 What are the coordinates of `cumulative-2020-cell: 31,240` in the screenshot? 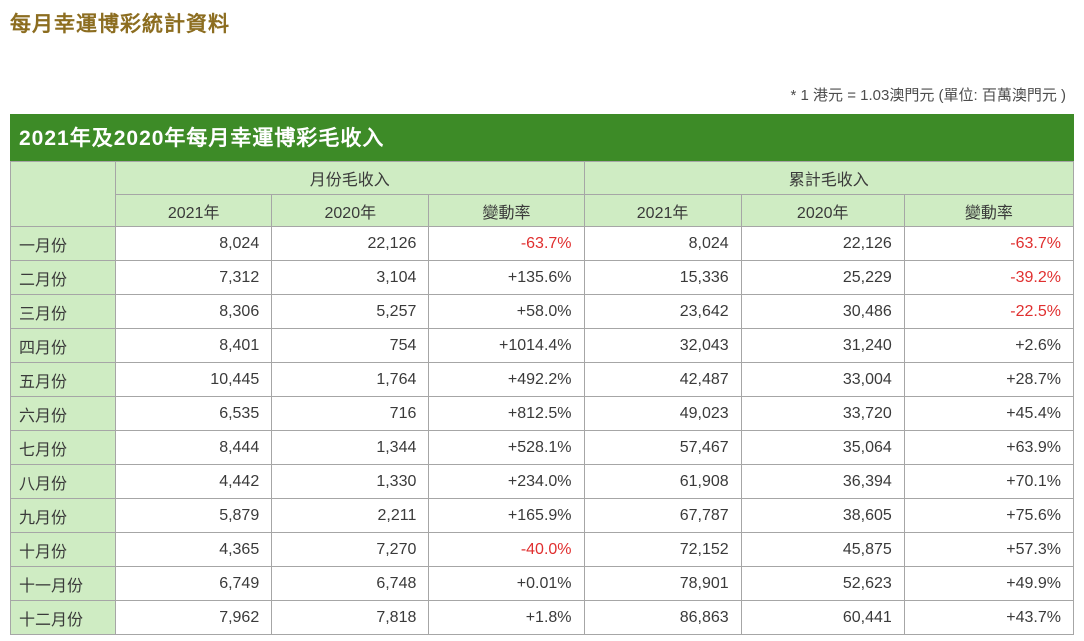 It's located at (822, 345).